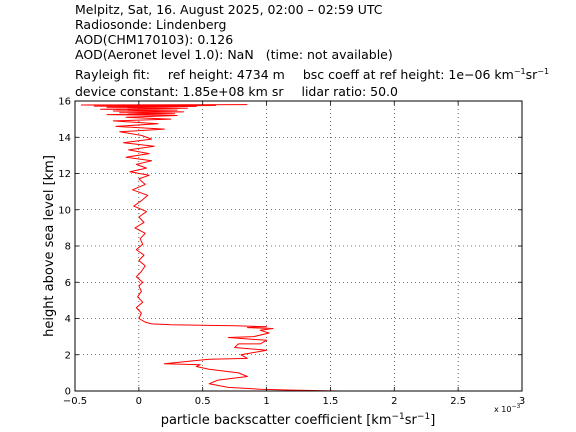  I want to click on y-tick-label: 8, so click(68, 247).